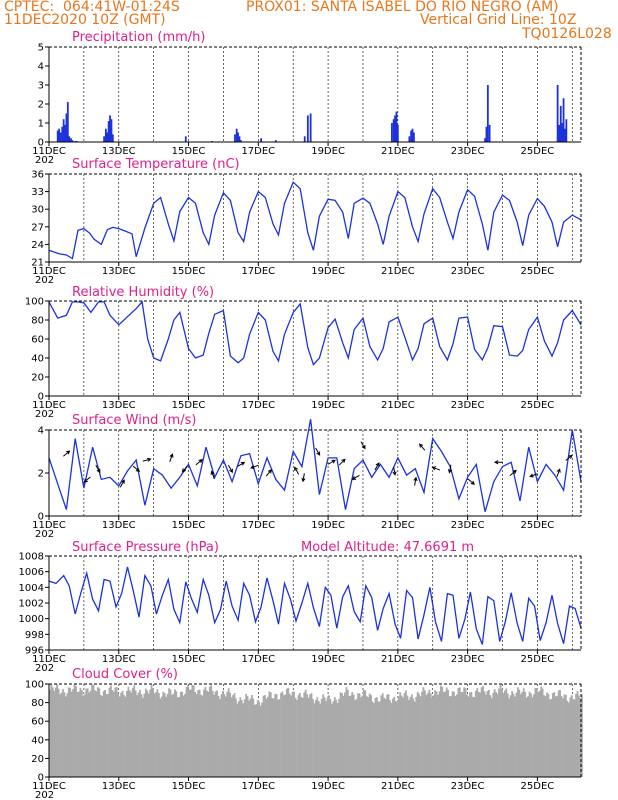 This screenshot has width=618, height=800. Describe the element at coordinates (119, 405) in the screenshot. I see `x-tick-label: 13DEC` at that location.